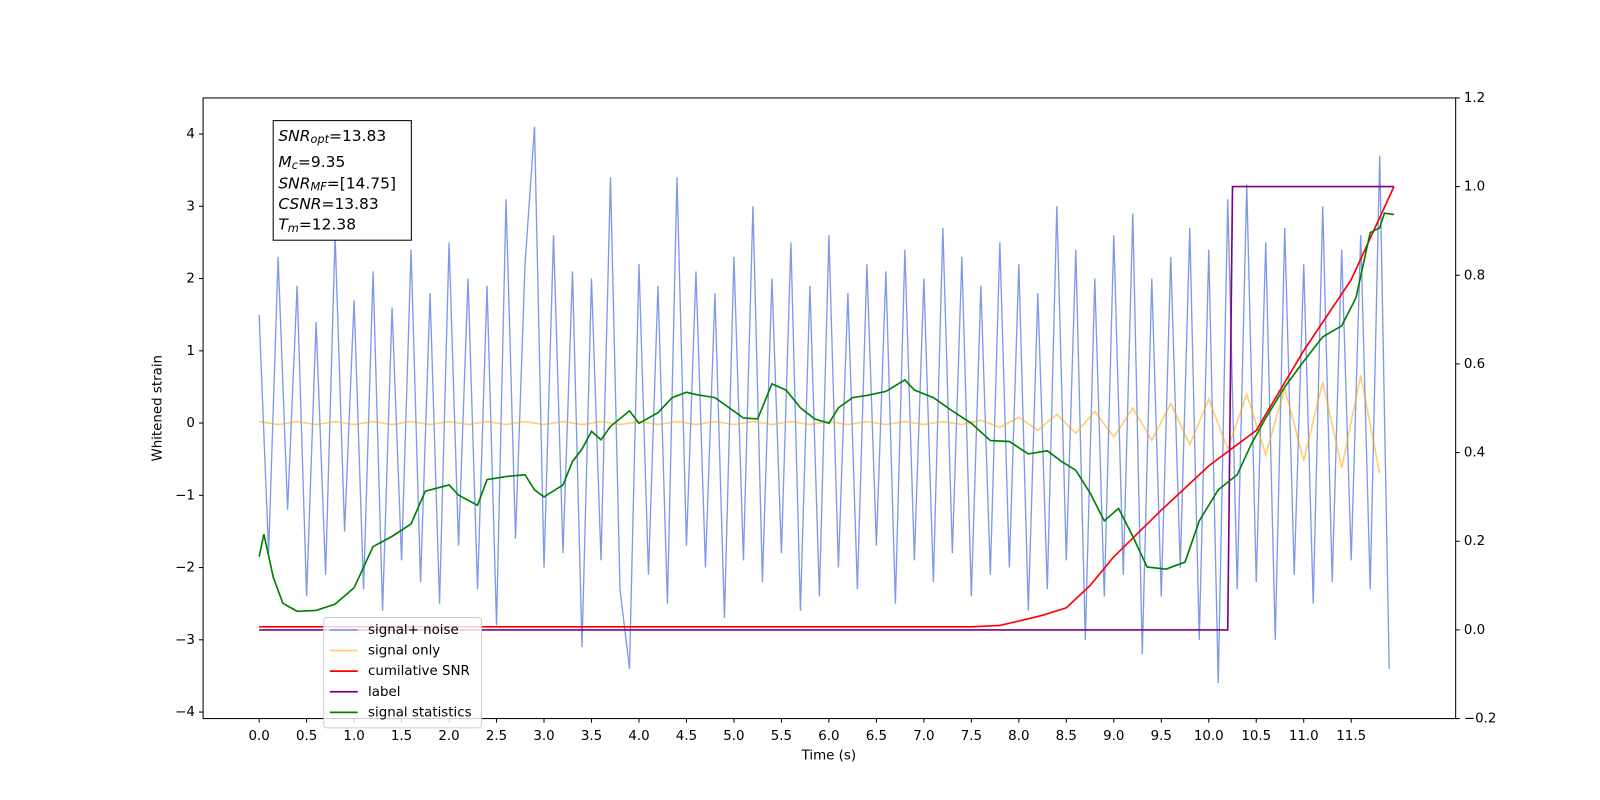  I want to click on y2-tick-label: 1.0, so click(1474, 187).